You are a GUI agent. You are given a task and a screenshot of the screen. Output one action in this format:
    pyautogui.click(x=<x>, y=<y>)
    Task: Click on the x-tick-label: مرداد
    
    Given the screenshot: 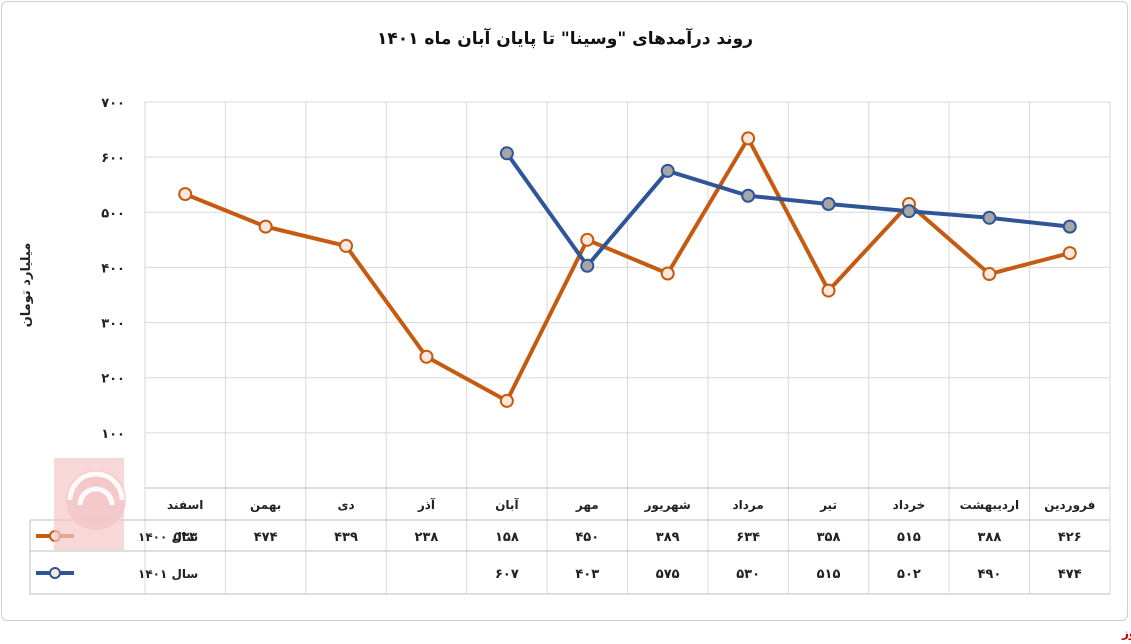 What is the action you would take?
    pyautogui.click(x=747, y=505)
    